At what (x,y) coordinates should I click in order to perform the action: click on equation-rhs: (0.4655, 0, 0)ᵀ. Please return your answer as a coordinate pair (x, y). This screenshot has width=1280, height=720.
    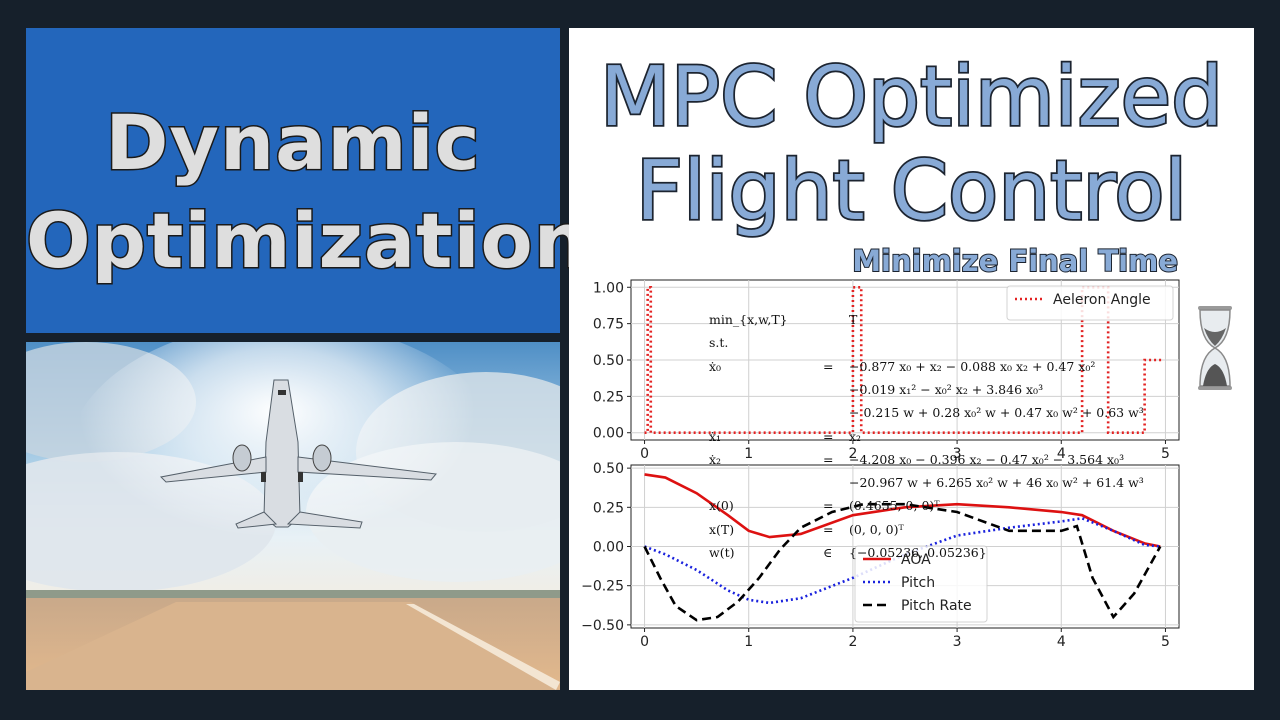
    Looking at the image, I should click on (894, 506).